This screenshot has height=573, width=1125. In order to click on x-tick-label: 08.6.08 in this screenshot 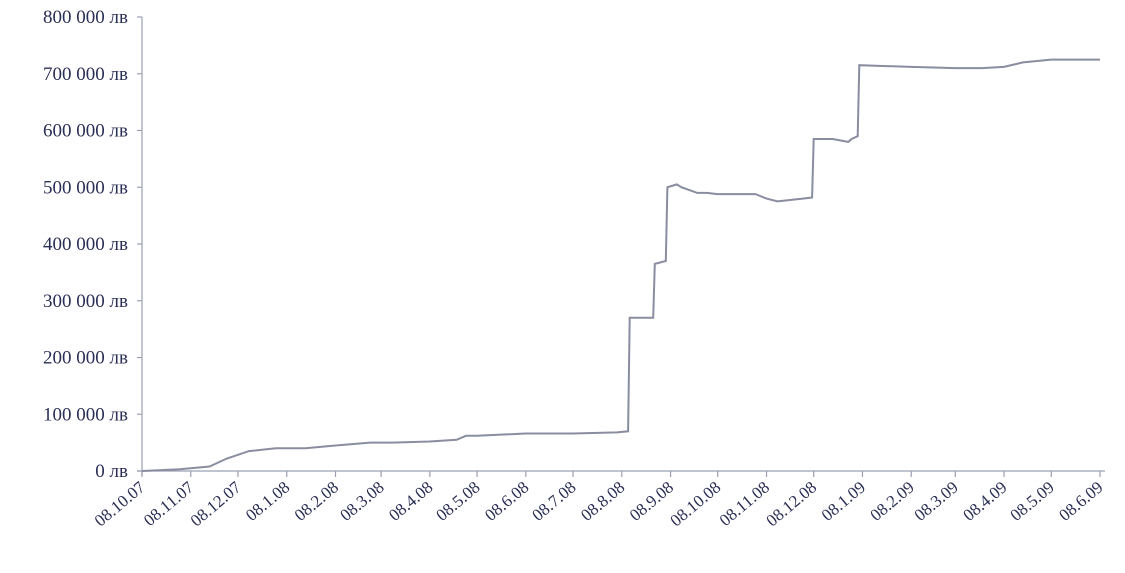, I will do `click(506, 501)`.